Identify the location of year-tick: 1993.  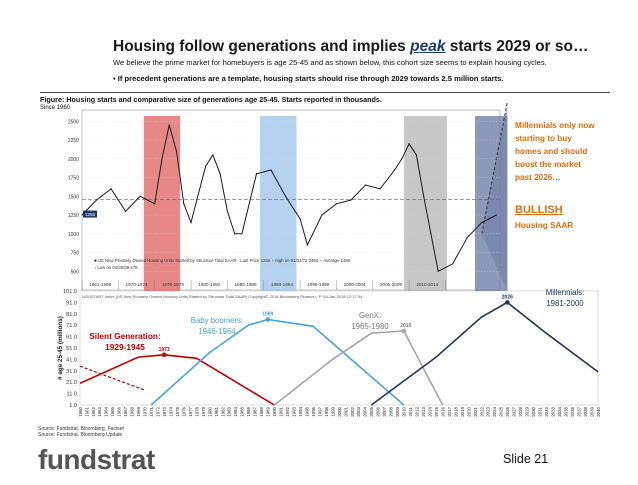
(293, 411).